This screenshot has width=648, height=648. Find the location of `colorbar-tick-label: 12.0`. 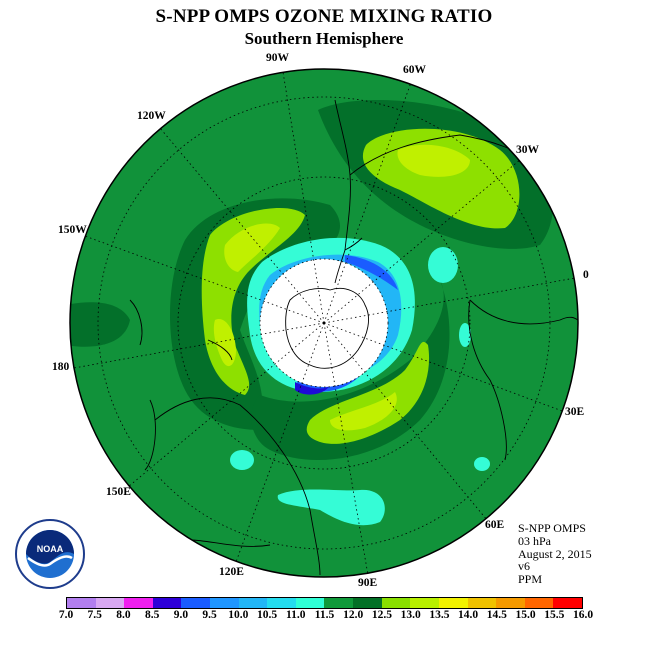

colorbar-tick-label: 12.0 is located at coordinates (353, 615).